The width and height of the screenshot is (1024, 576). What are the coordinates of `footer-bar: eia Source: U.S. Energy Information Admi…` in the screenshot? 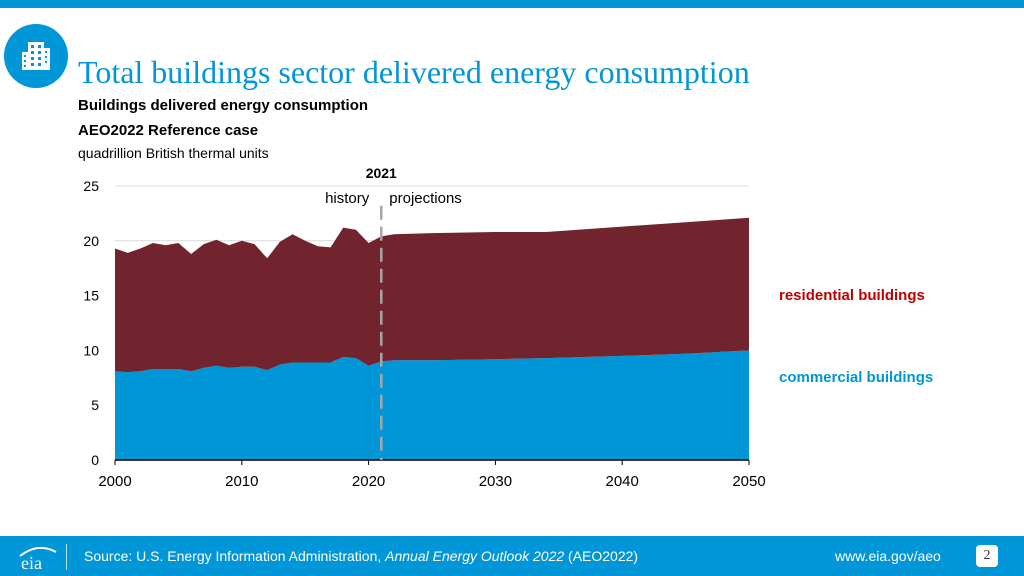 It's located at (512, 556).